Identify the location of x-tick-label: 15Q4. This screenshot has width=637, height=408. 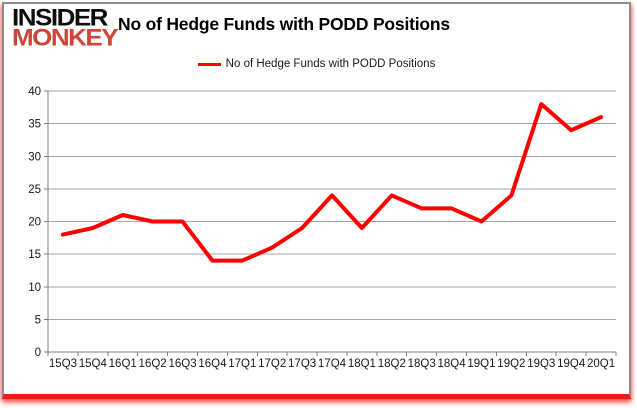
(93, 364).